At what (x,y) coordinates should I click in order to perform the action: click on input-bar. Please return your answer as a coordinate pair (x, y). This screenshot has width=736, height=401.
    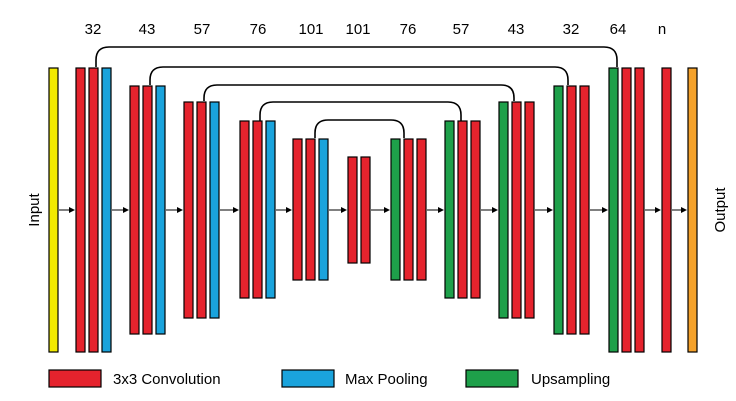
    Looking at the image, I should click on (53, 210).